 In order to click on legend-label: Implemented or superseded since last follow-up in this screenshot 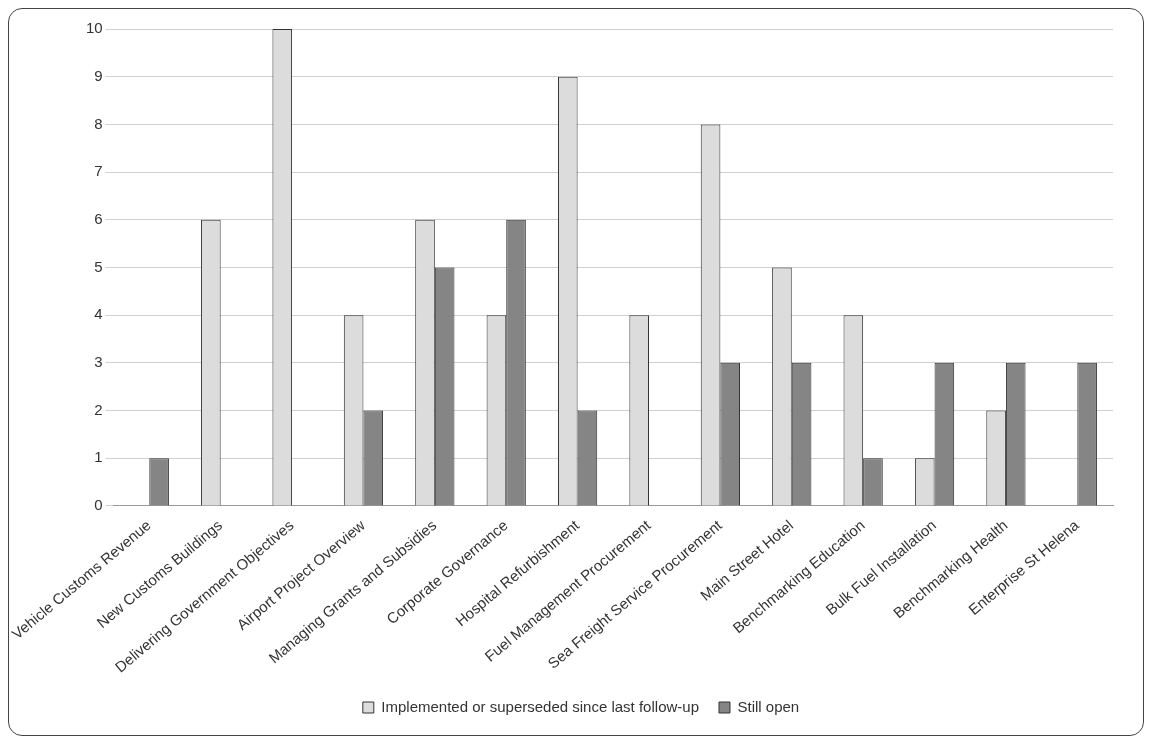, I will do `click(540, 706)`.